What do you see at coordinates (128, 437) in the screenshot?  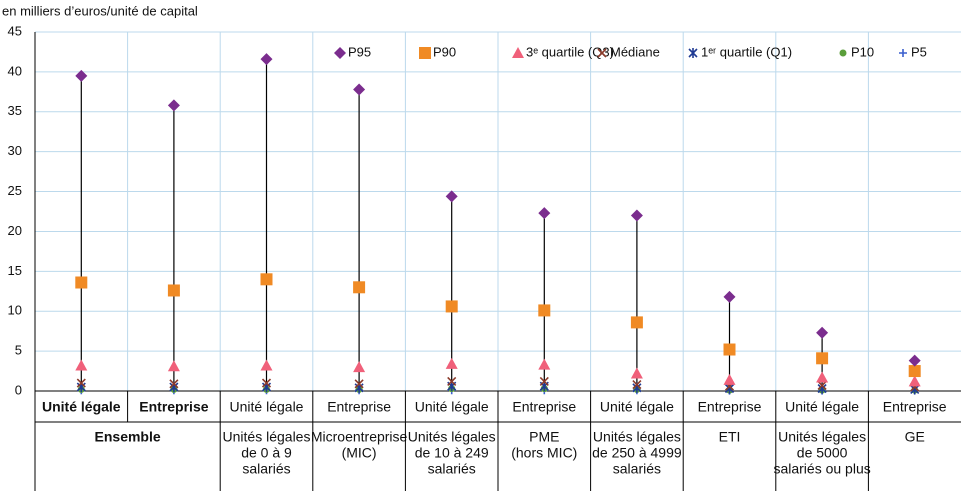 I see `group-label: Ensemble` at bounding box center [128, 437].